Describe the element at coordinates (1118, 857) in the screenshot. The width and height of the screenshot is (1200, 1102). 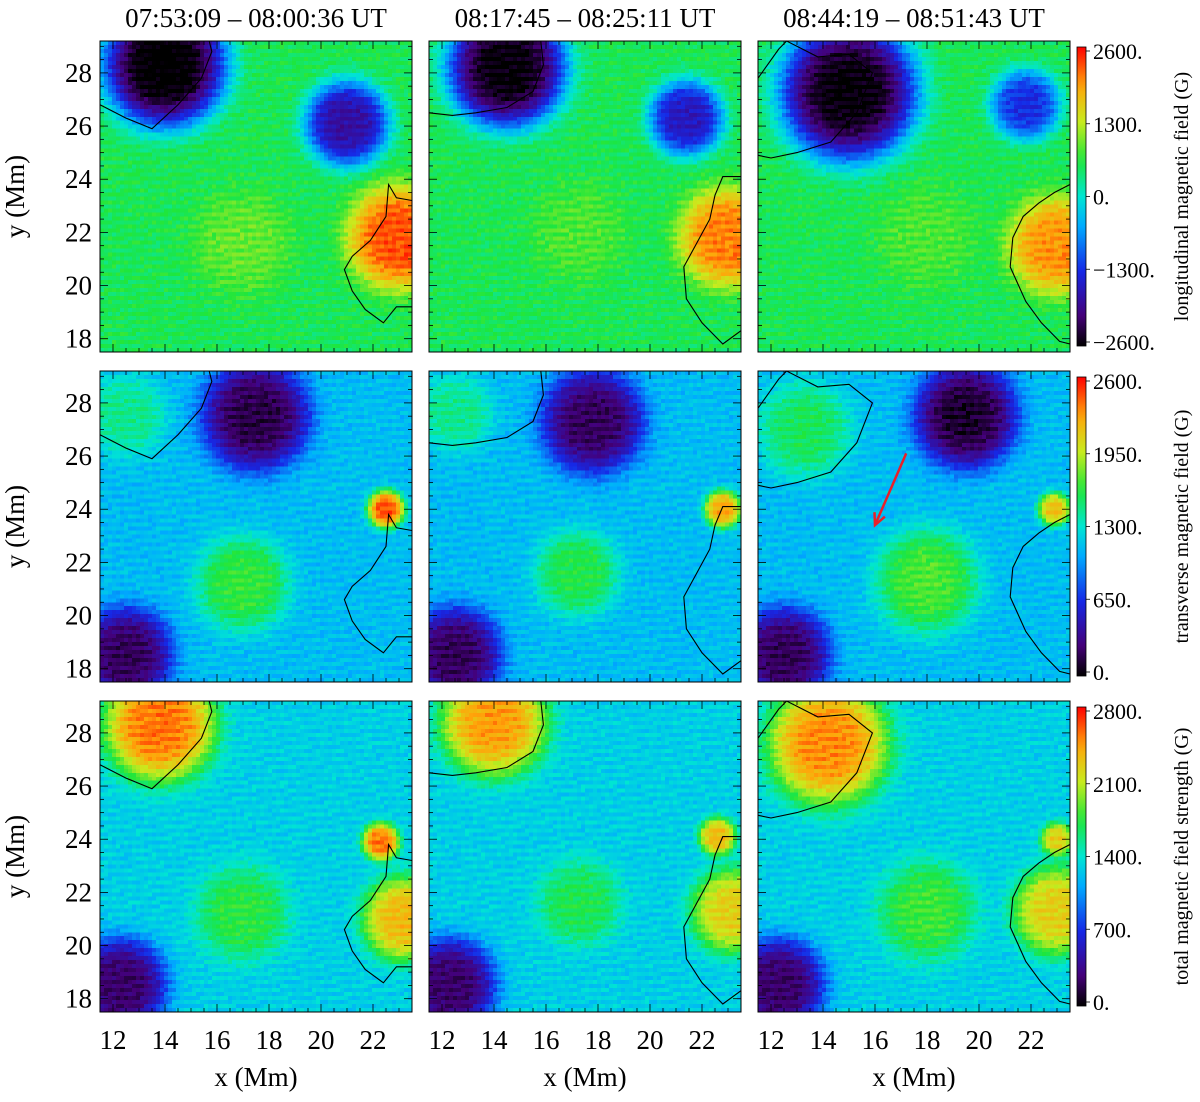
I see `colorbar-tick-label: 1400.` at that location.